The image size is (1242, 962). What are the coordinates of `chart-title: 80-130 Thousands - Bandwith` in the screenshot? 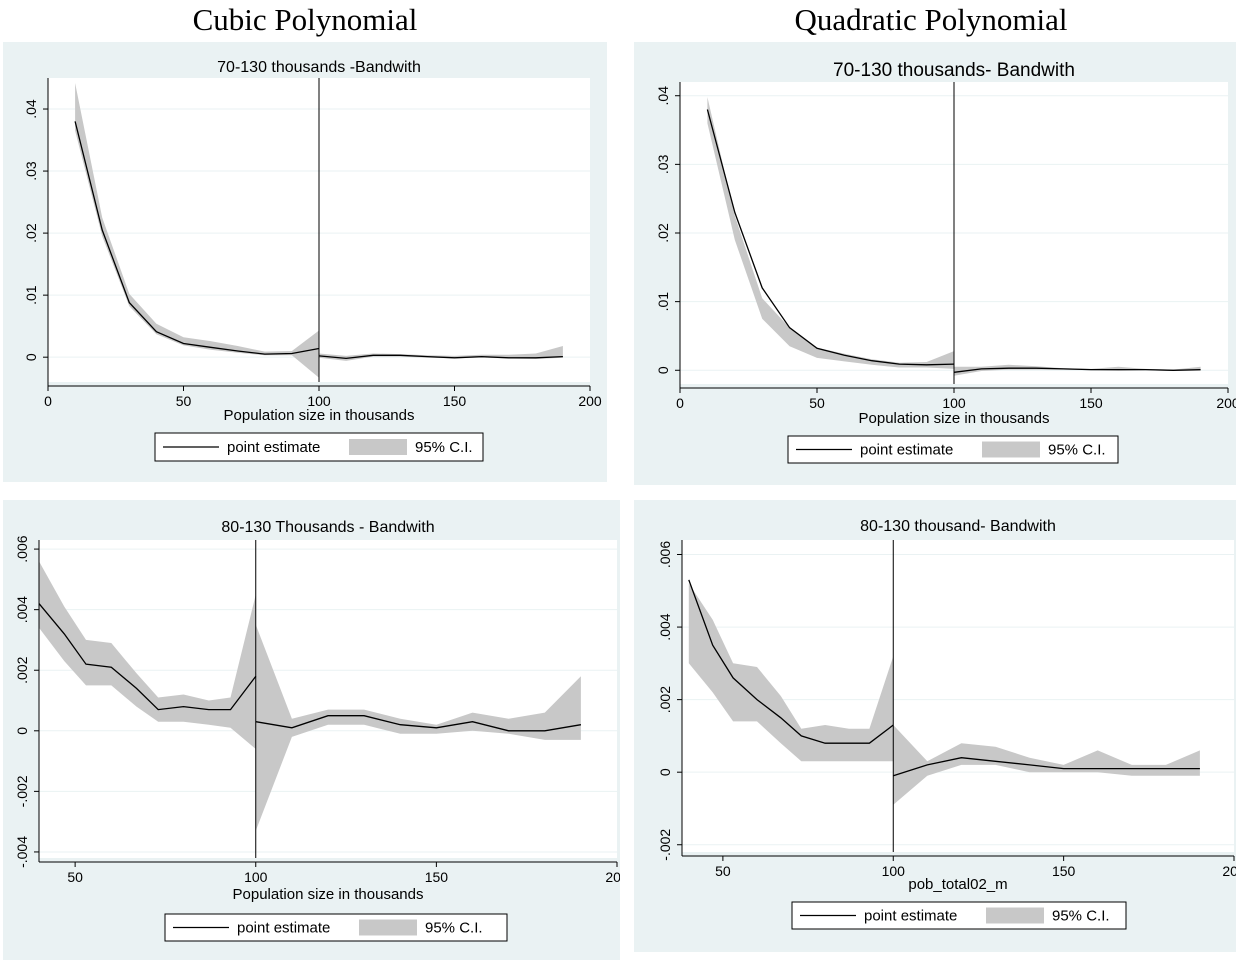 It's located at (327, 527).